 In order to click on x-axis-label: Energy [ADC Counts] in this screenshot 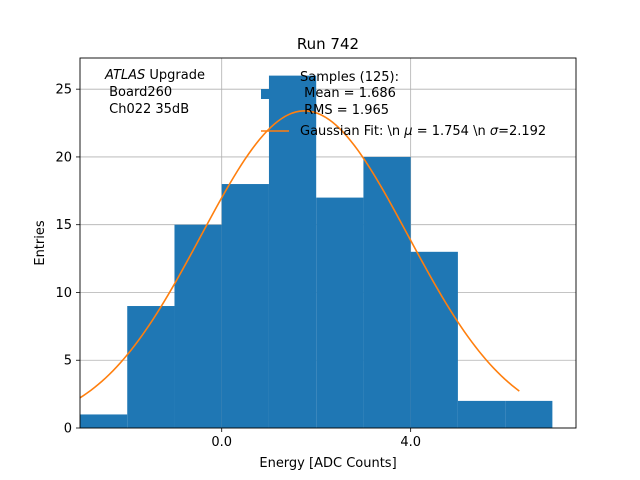, I will do `click(327, 463)`.